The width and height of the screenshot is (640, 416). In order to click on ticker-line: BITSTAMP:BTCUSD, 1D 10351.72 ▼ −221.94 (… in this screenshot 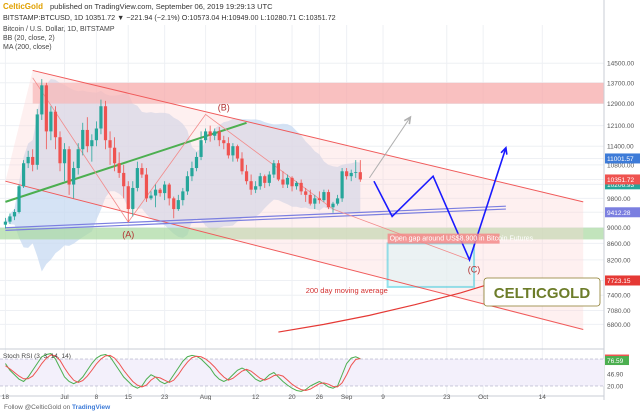, I will do `click(169, 17)`.